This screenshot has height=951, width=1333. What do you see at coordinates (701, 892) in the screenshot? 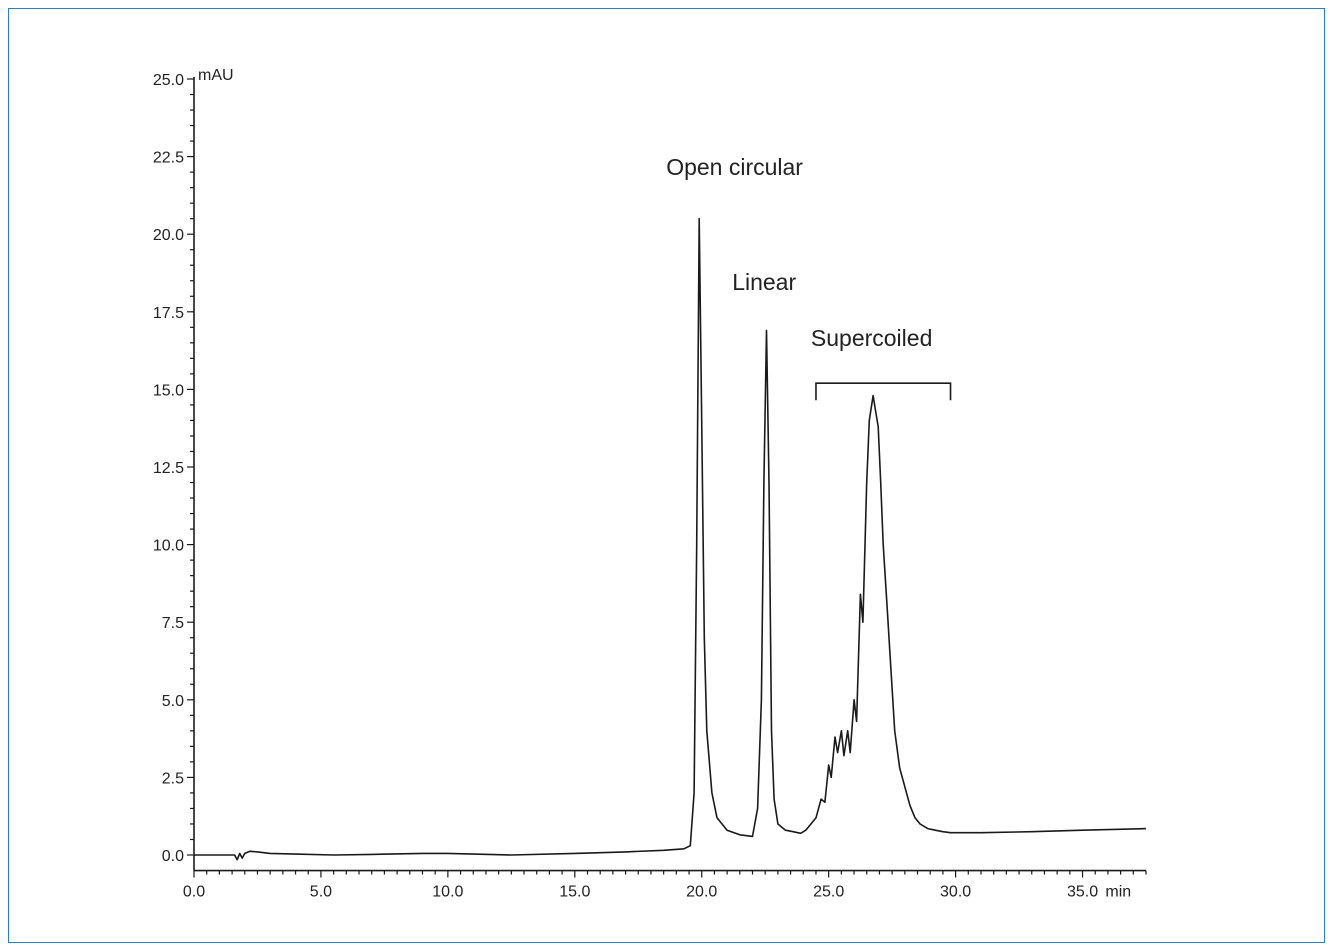
I see `x-tick-label: 20.0` at bounding box center [701, 892].